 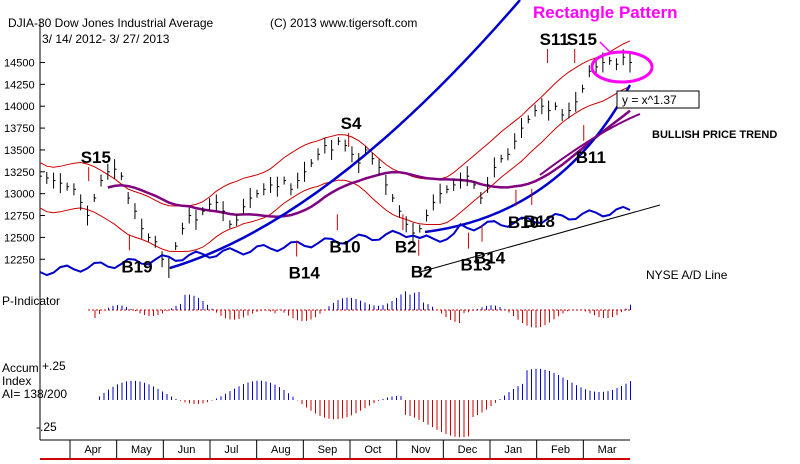 What do you see at coordinates (187, 450) in the screenshot?
I see `month-label: Jun` at bounding box center [187, 450].